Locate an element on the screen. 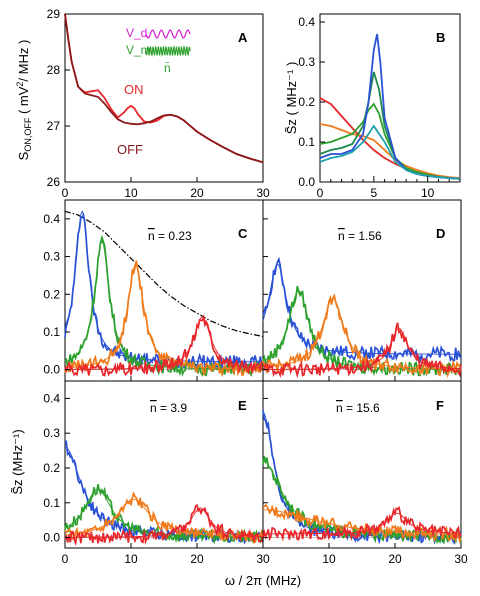 The width and height of the screenshot is (480, 596). panel-c-plot is located at coordinates (164, 294).